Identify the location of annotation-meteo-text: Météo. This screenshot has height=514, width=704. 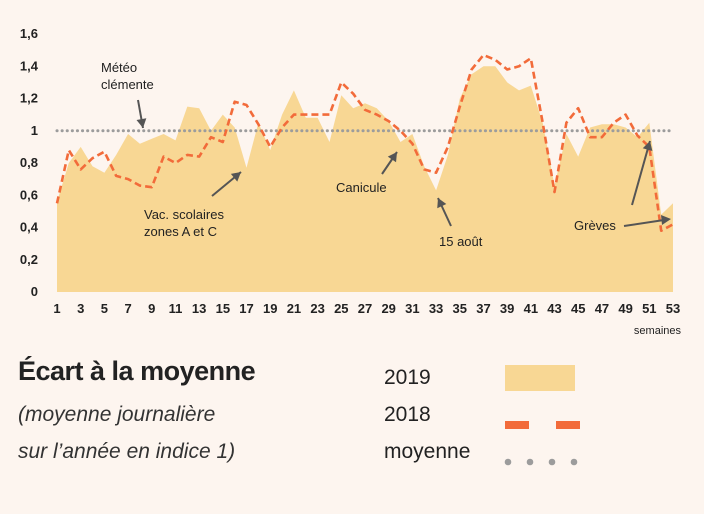
(119, 67).